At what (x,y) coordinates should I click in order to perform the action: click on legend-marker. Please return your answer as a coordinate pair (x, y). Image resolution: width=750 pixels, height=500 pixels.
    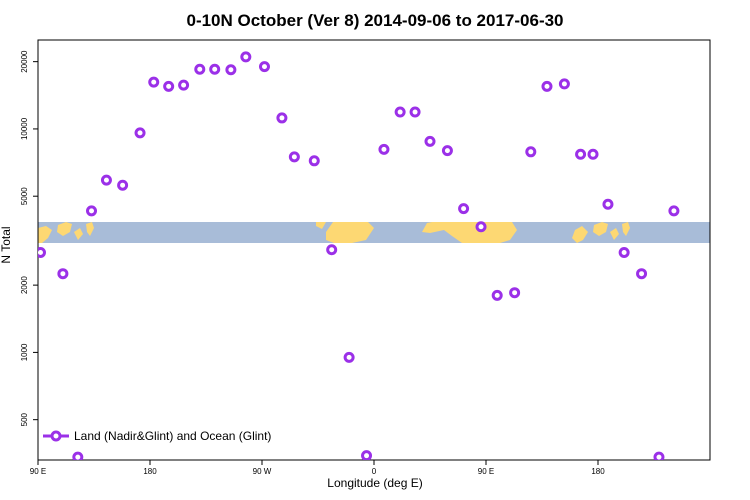
    Looking at the image, I should click on (56, 436).